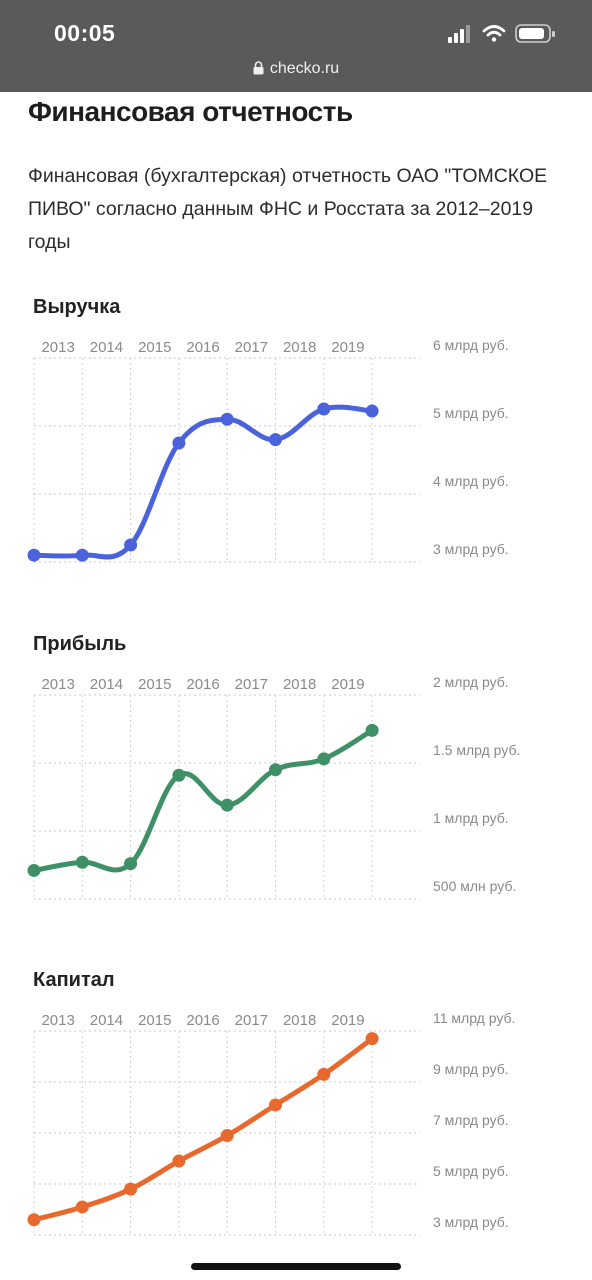  What do you see at coordinates (190, 111) in the screenshot?
I see `page-title: Финансовая отчетность` at bounding box center [190, 111].